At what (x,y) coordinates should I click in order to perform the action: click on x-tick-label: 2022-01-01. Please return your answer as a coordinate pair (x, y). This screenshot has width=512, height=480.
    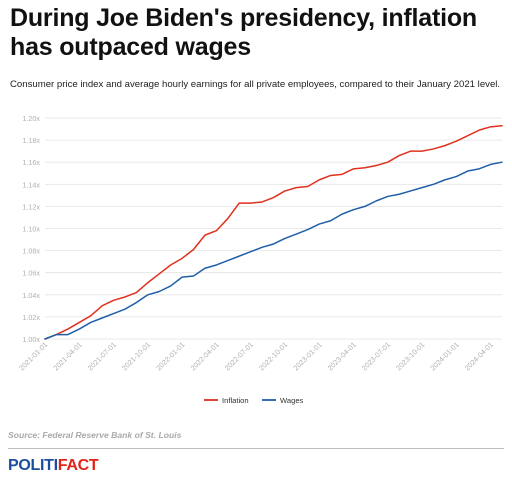
    Looking at the image, I should click on (170, 356).